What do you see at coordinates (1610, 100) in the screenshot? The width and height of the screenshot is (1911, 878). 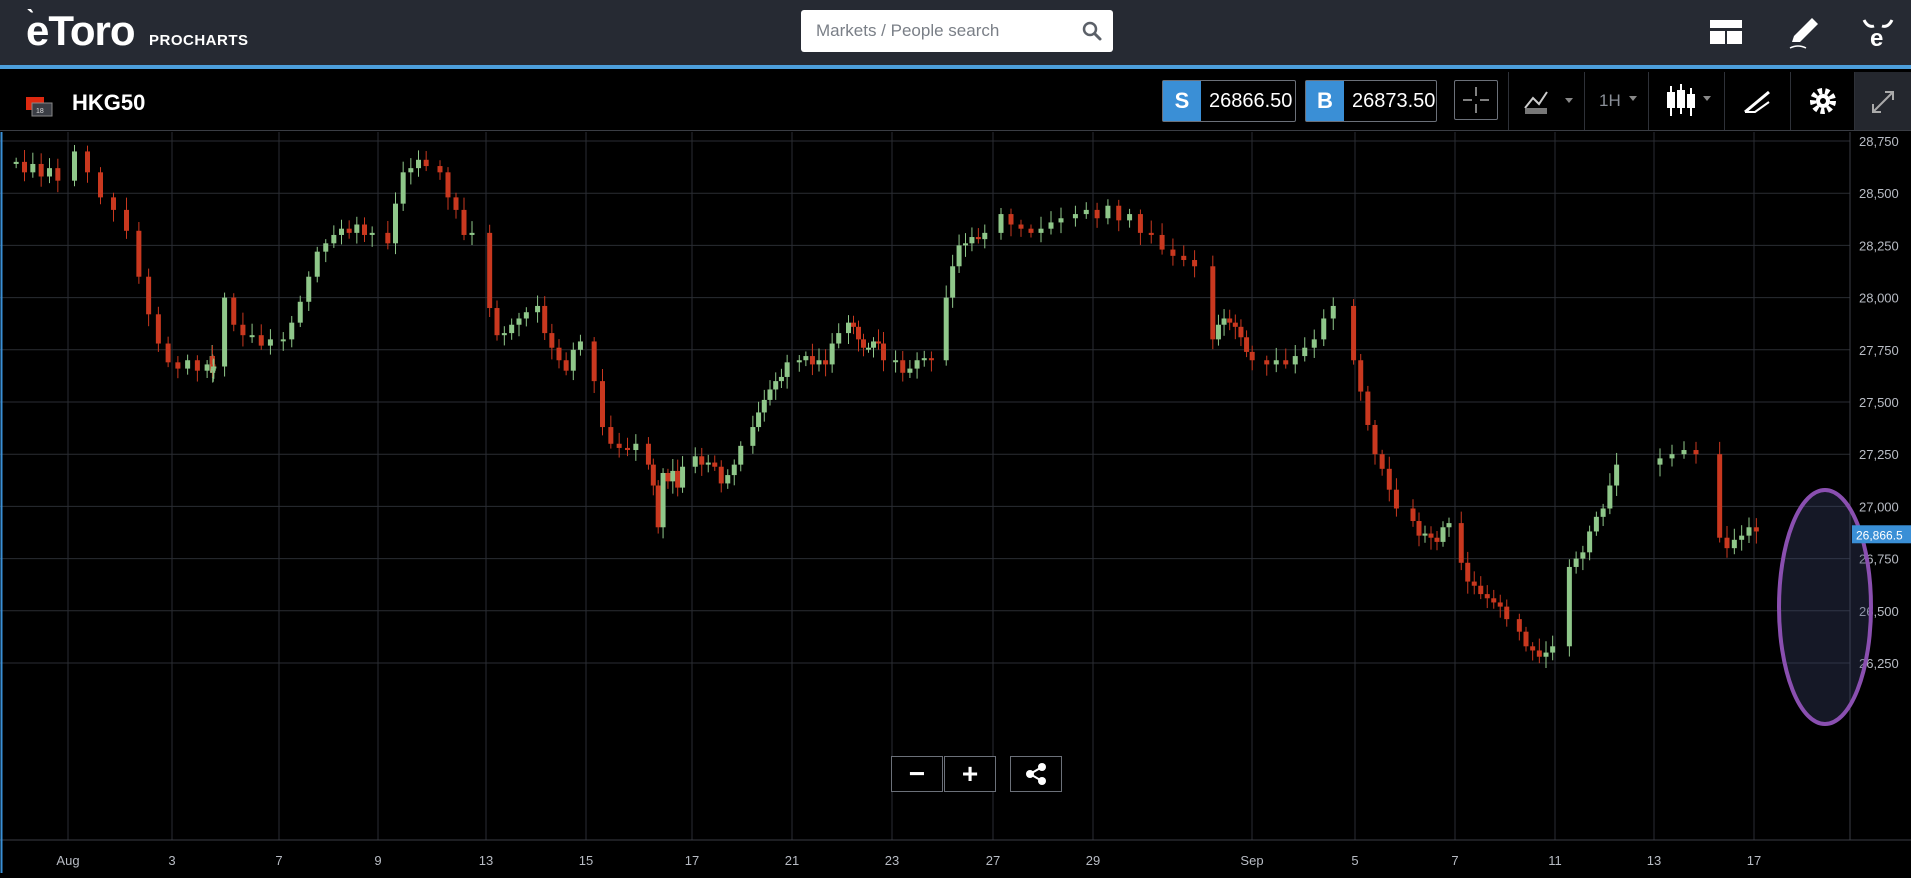 I see `timeframe-label: 1H` at bounding box center [1610, 100].